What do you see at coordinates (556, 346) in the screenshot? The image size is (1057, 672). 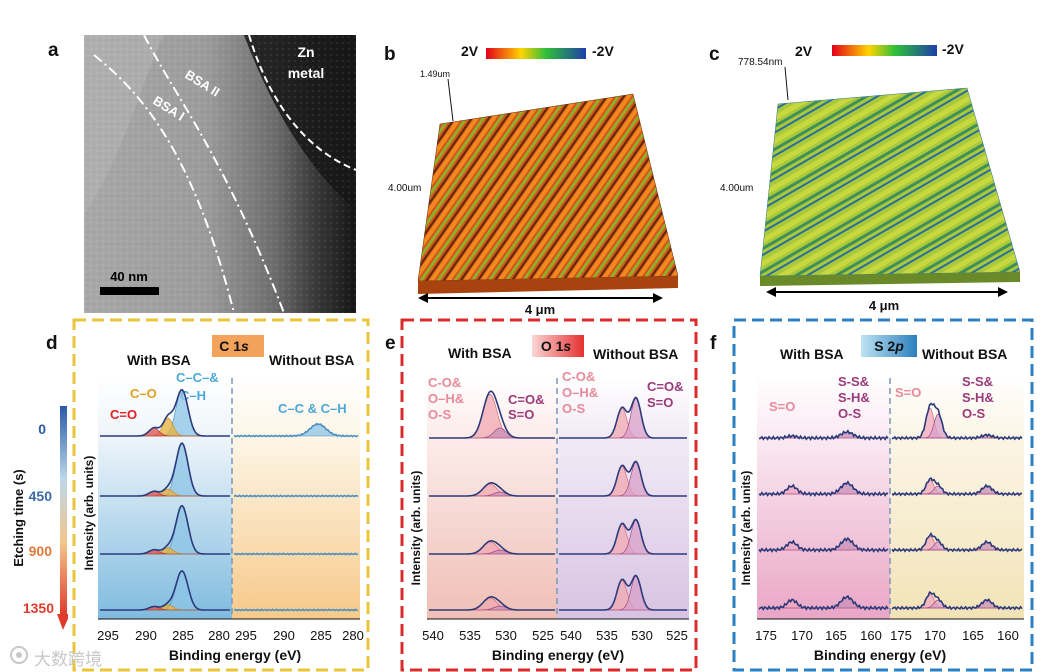 I see `badge-o1s-text: O 1s` at bounding box center [556, 346].